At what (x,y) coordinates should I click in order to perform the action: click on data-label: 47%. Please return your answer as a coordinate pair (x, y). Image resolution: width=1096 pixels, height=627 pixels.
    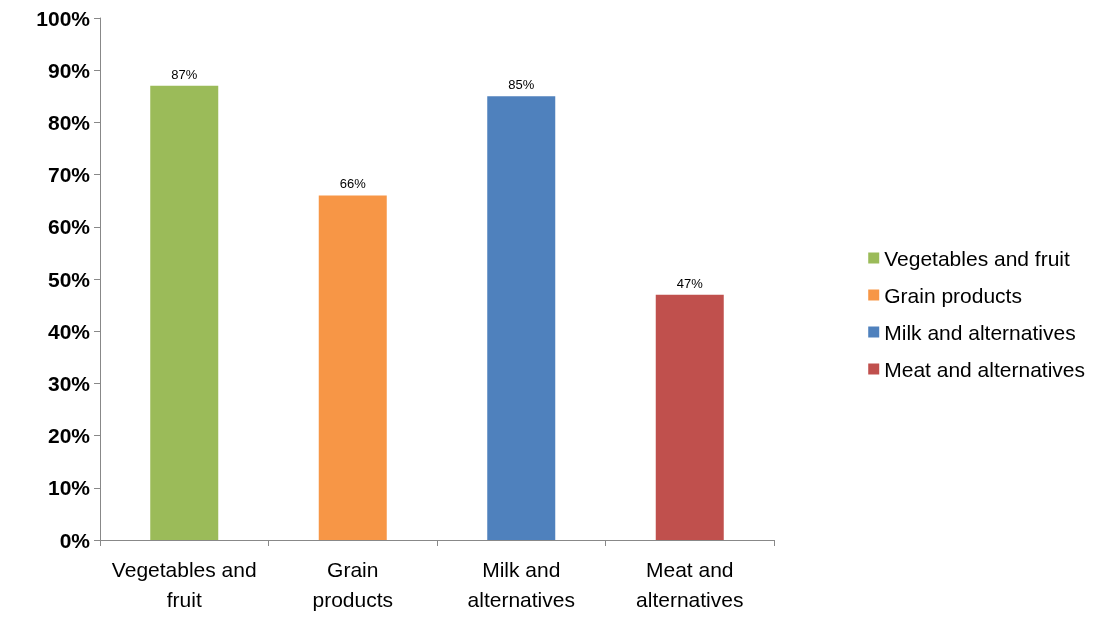
    Looking at the image, I should click on (690, 283).